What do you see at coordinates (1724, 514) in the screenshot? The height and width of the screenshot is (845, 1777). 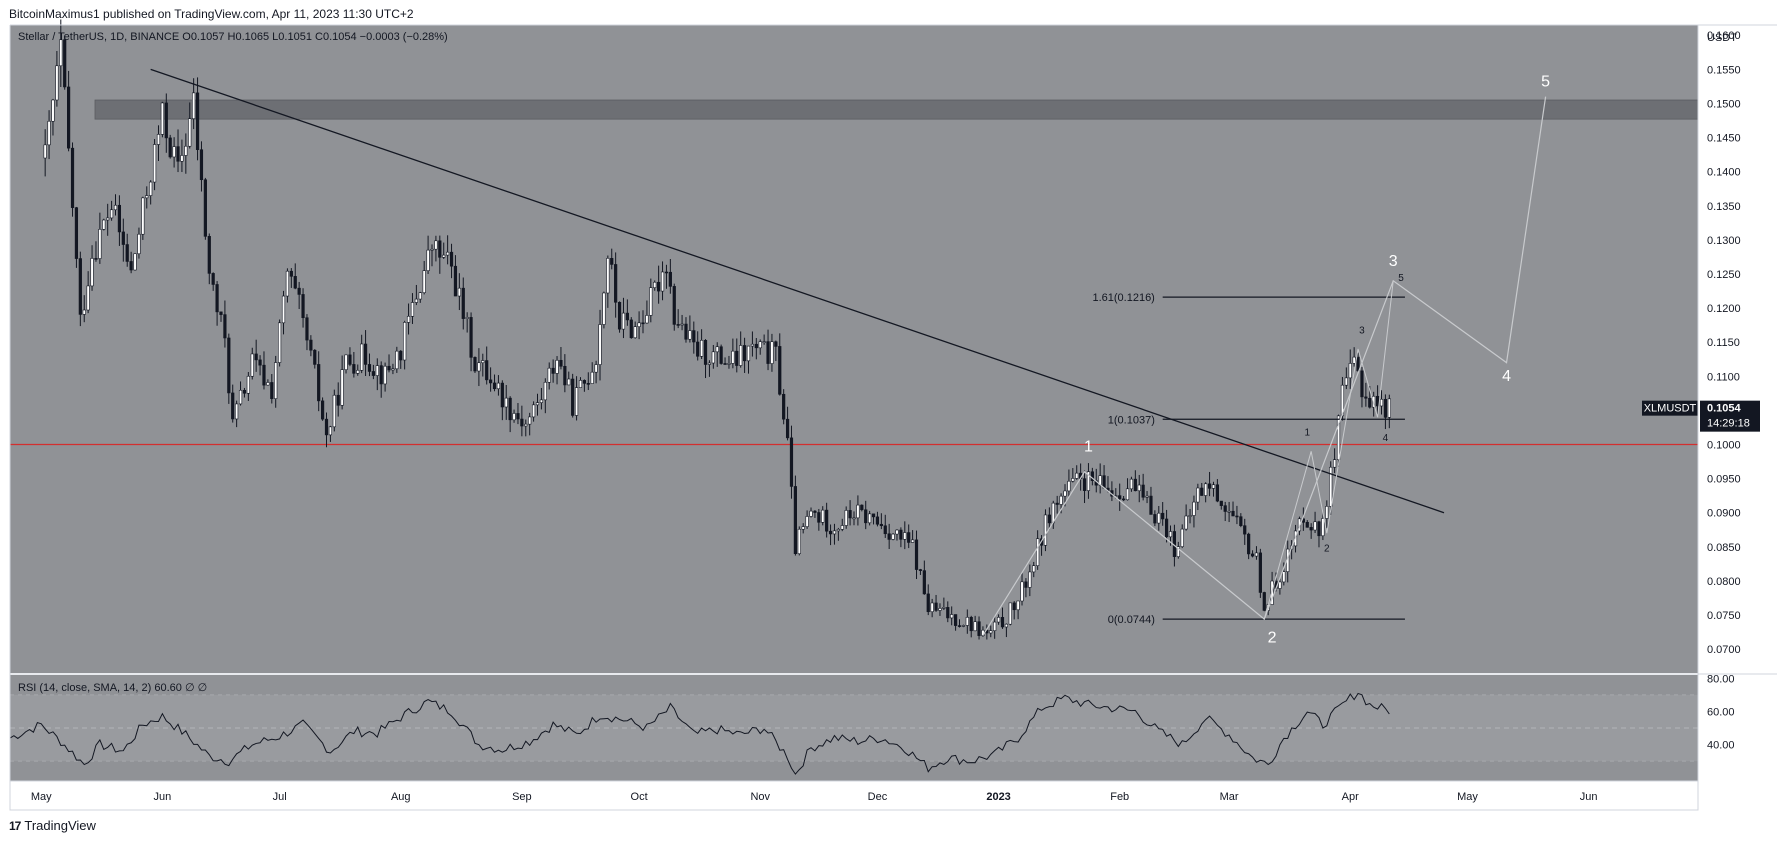 I see `price-tick-label: 0.0900` at bounding box center [1724, 514].